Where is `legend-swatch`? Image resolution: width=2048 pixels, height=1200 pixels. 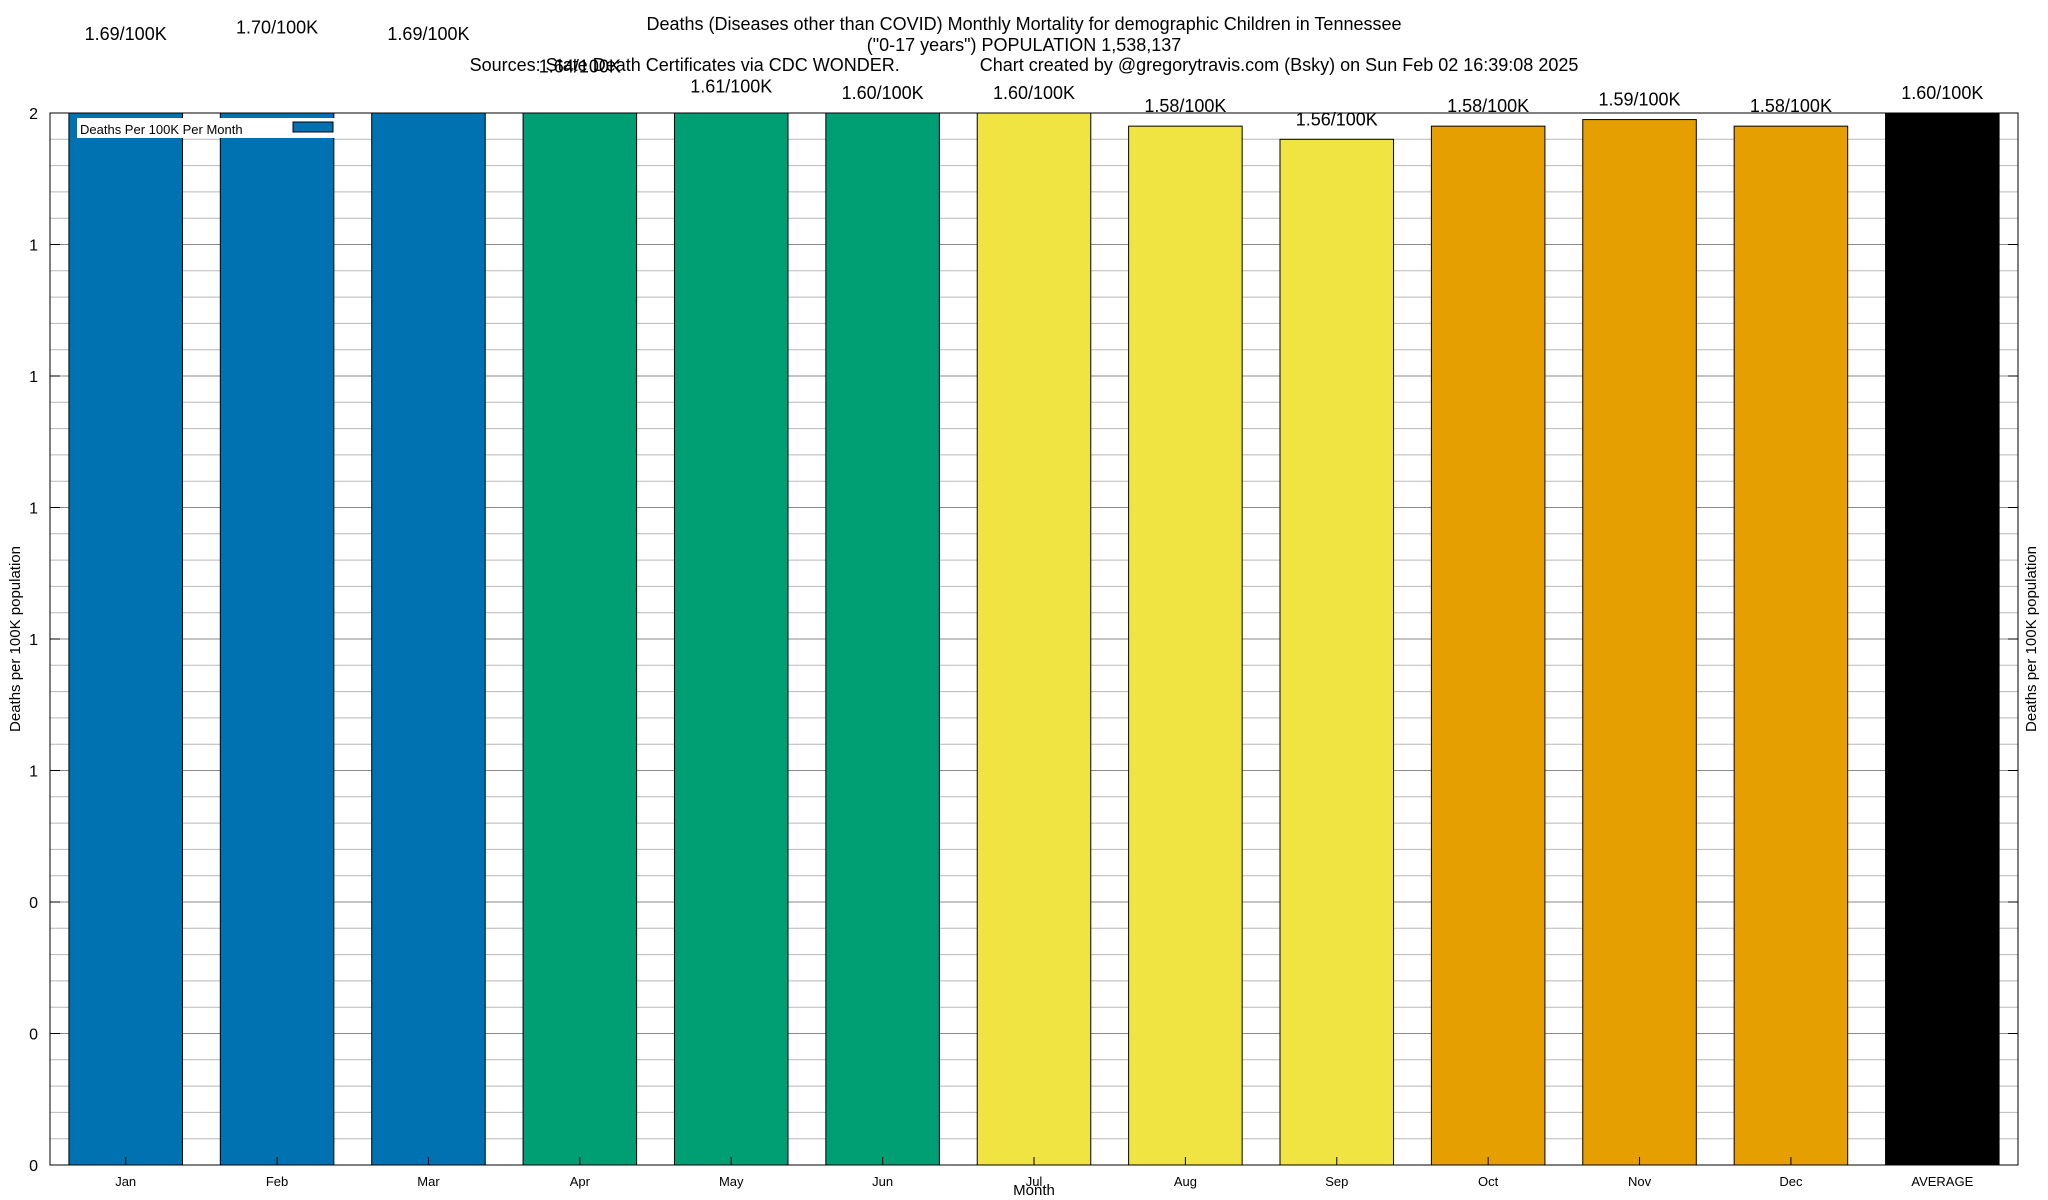 legend-swatch is located at coordinates (313, 127).